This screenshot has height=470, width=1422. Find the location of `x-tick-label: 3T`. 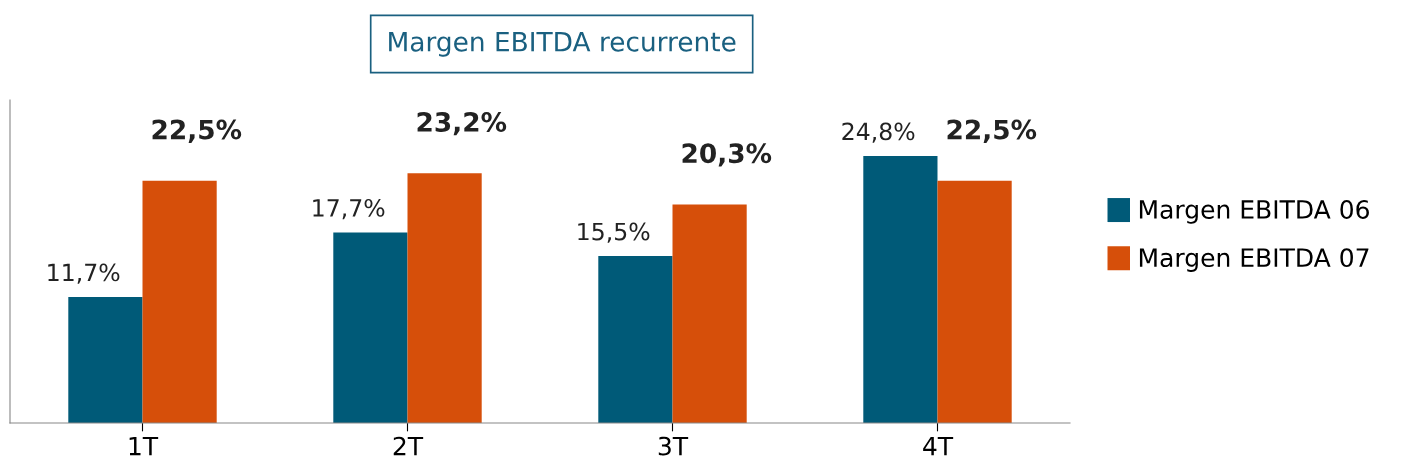

x-tick-label: 3T is located at coordinates (673, 446).